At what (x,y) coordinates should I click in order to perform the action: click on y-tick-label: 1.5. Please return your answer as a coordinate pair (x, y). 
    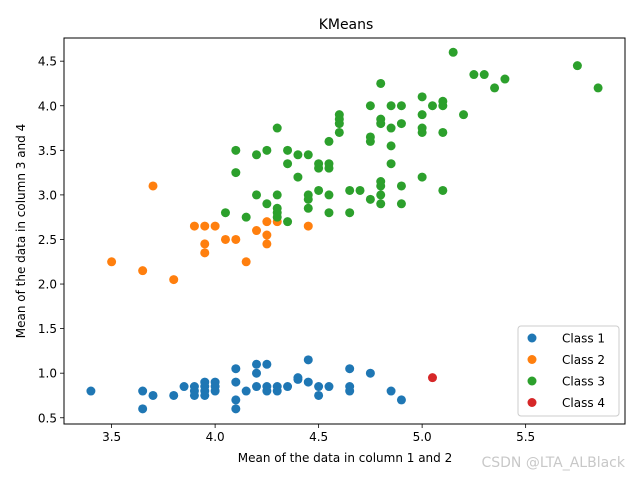
    Looking at the image, I should click on (47, 329).